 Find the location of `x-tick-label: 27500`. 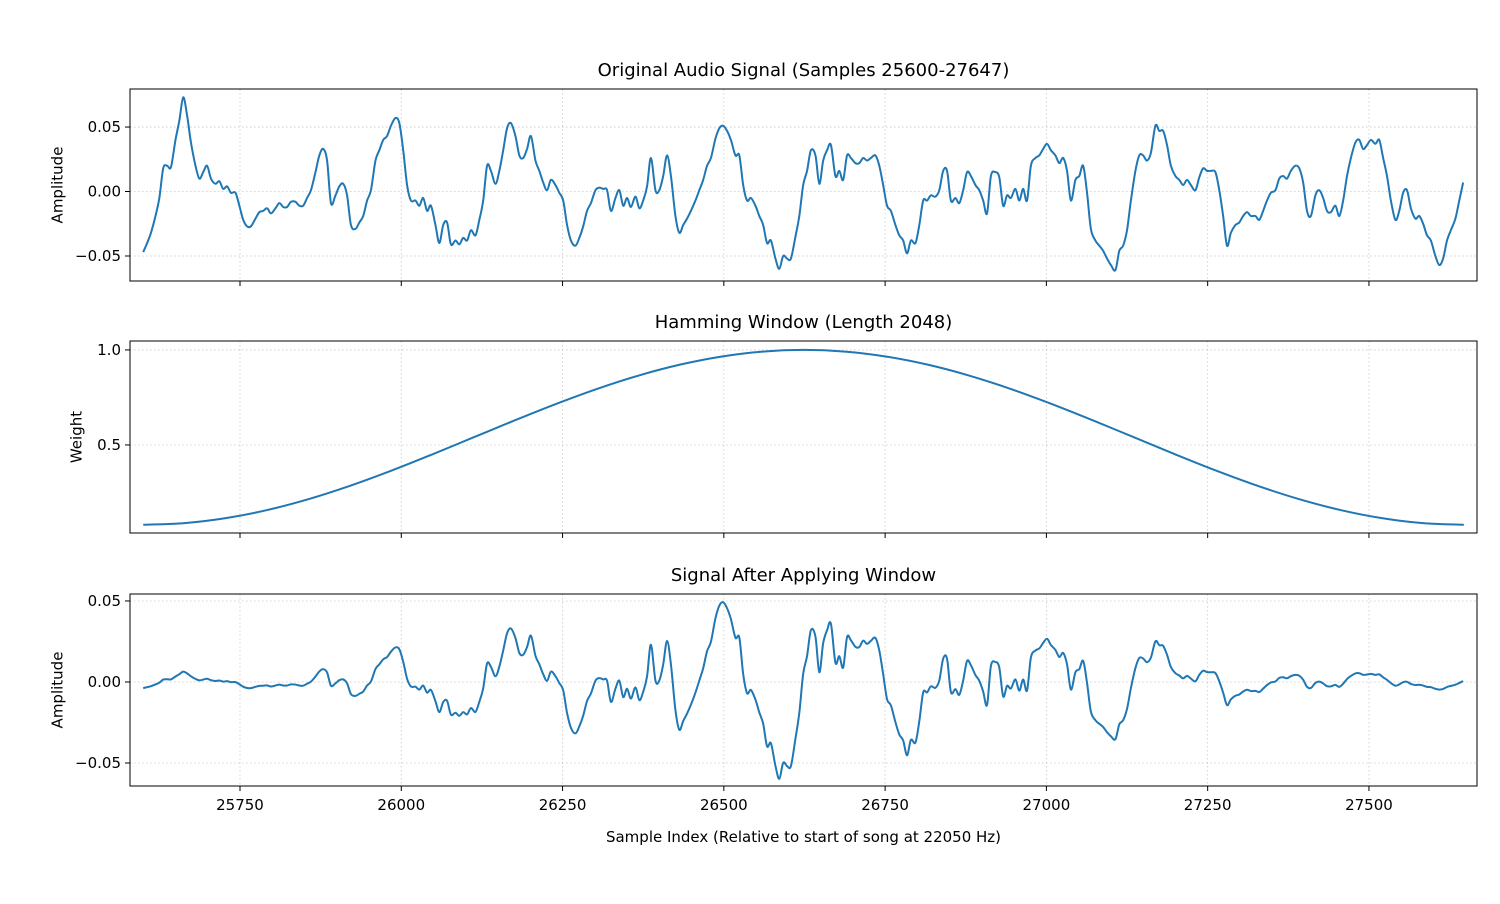

x-tick-label: 27500 is located at coordinates (1369, 805).